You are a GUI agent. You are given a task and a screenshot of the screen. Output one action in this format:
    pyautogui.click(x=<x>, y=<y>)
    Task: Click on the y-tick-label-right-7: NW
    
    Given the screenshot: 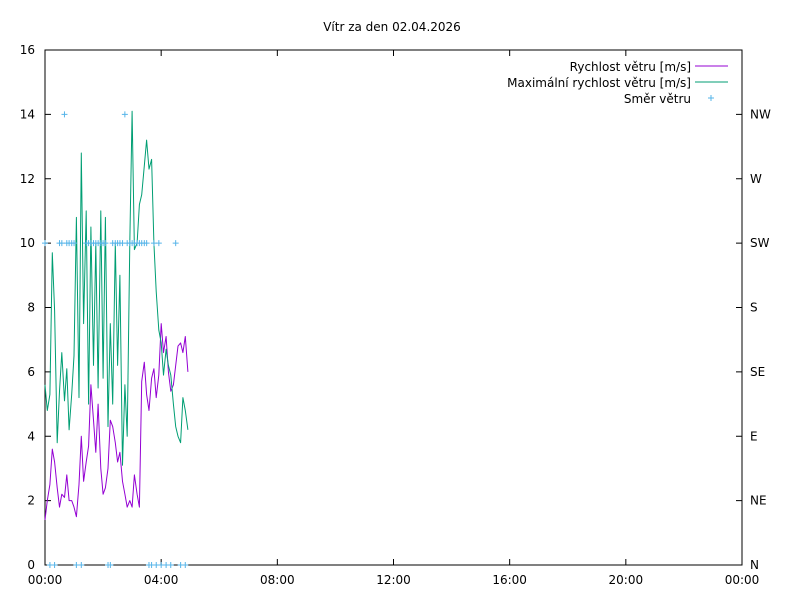 What is the action you would take?
    pyautogui.click(x=760, y=114)
    